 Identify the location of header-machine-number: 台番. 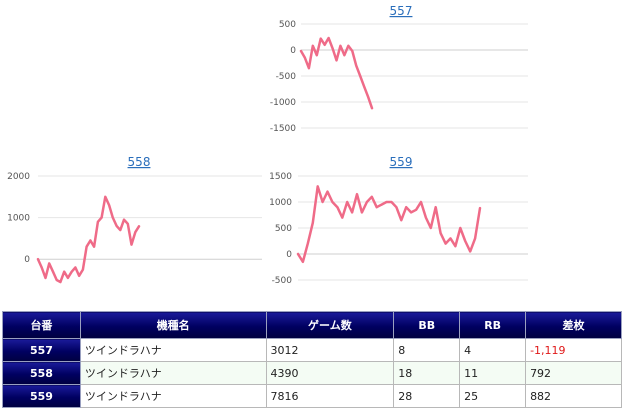
(41, 325).